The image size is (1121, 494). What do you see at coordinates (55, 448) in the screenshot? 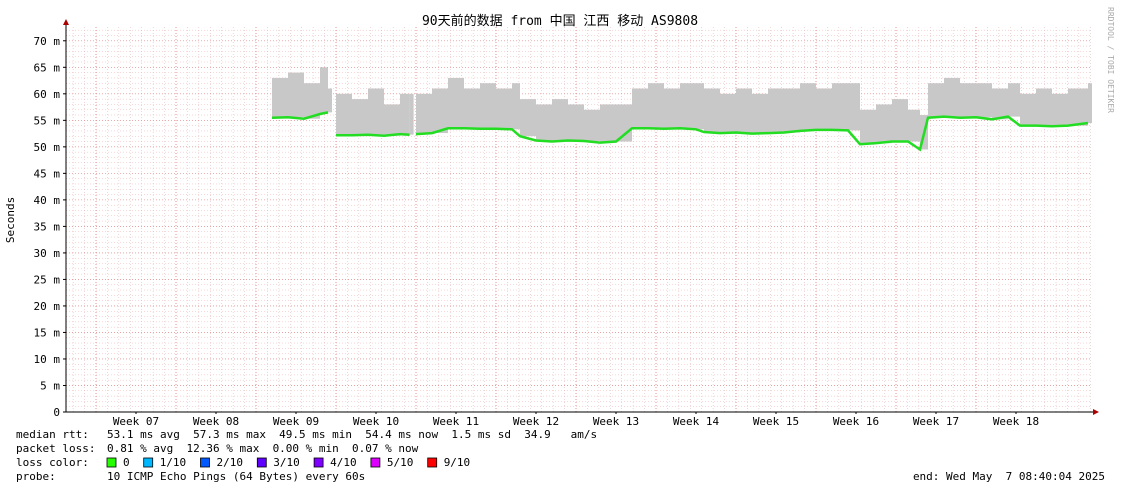
I see `stat-label: packet loss:` at bounding box center [55, 448].